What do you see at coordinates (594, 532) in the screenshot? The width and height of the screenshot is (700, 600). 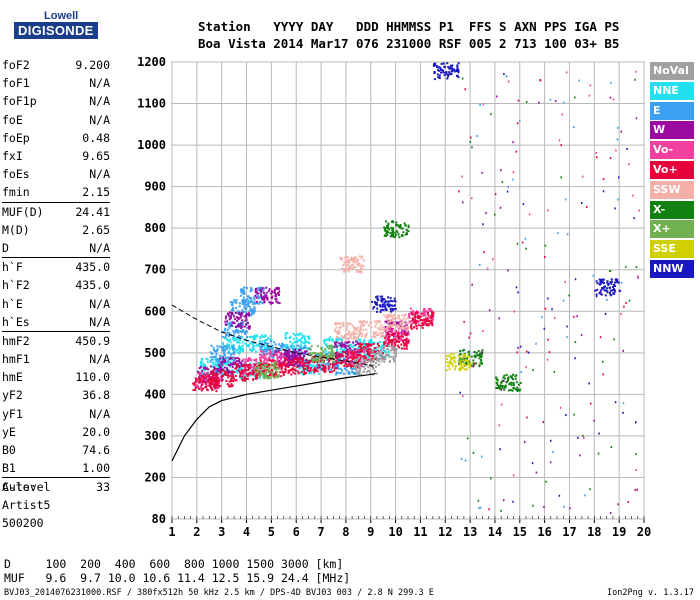 I see `x-tick-label: 18` at bounding box center [594, 532].